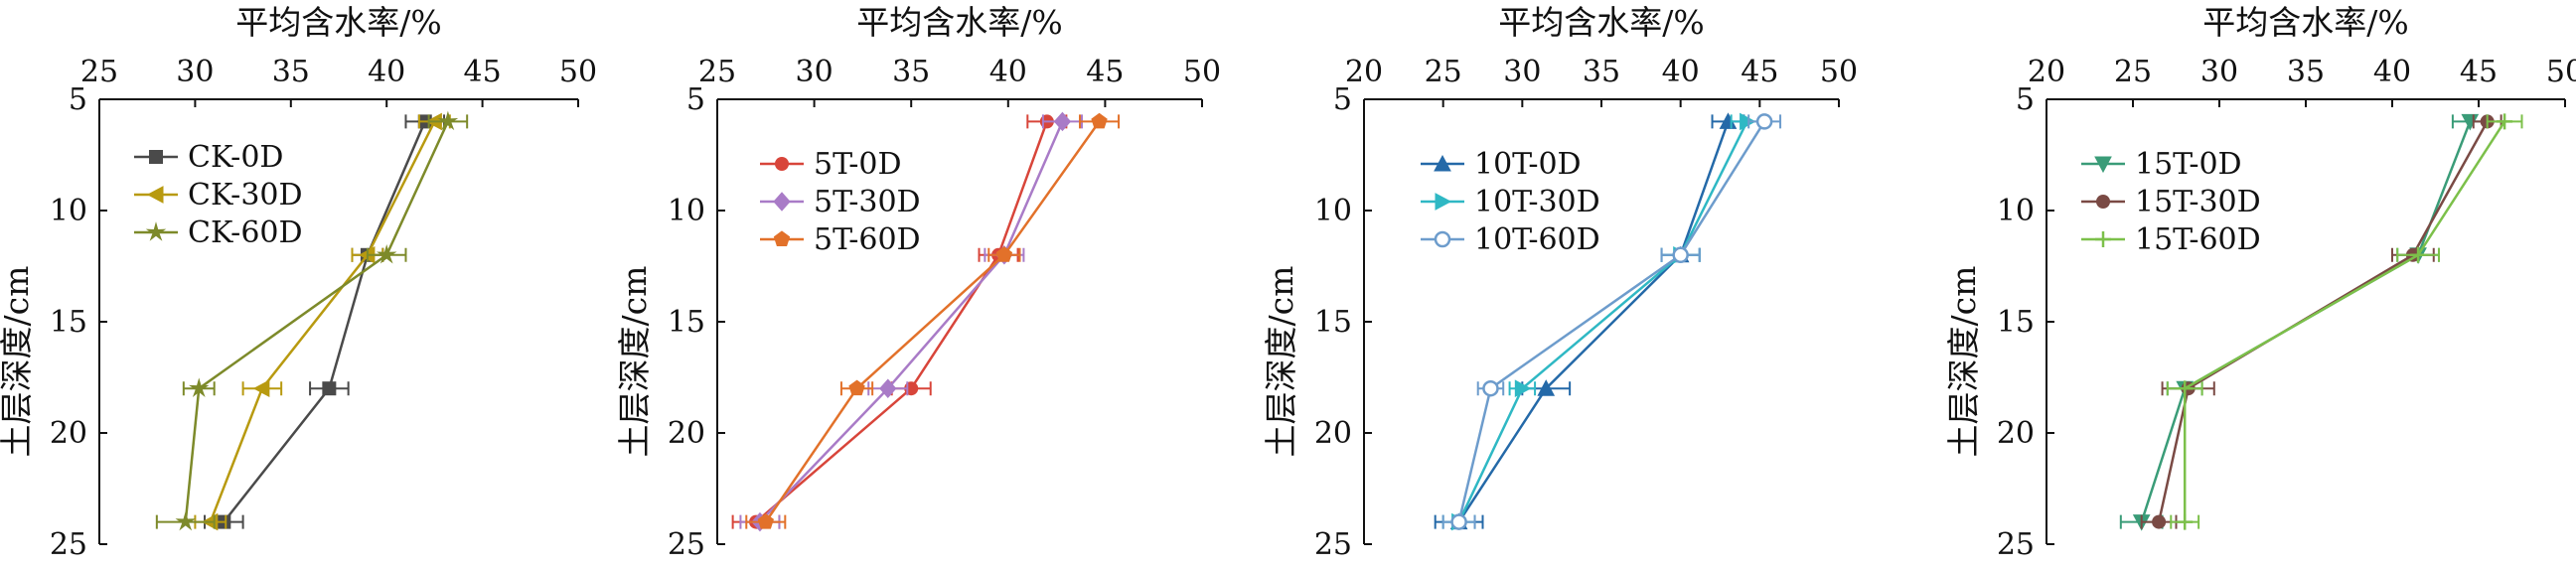  I want to click on legend-label: 5T-30D, so click(867, 202).